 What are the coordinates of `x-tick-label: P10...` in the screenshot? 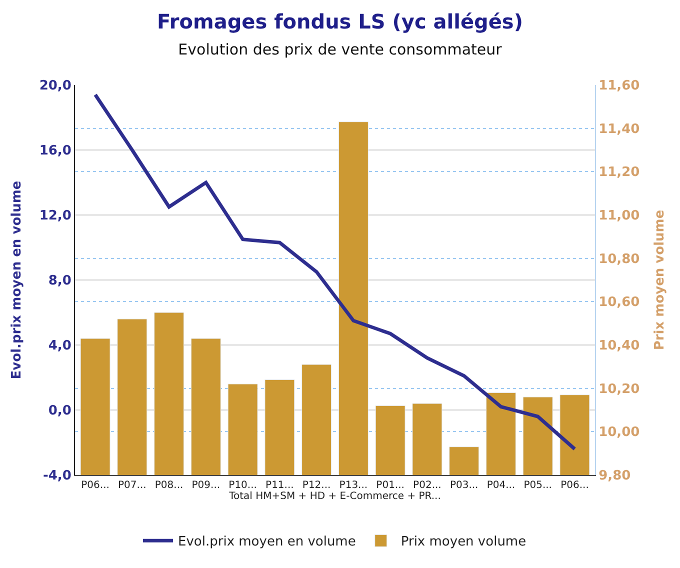 It's located at (242, 485).